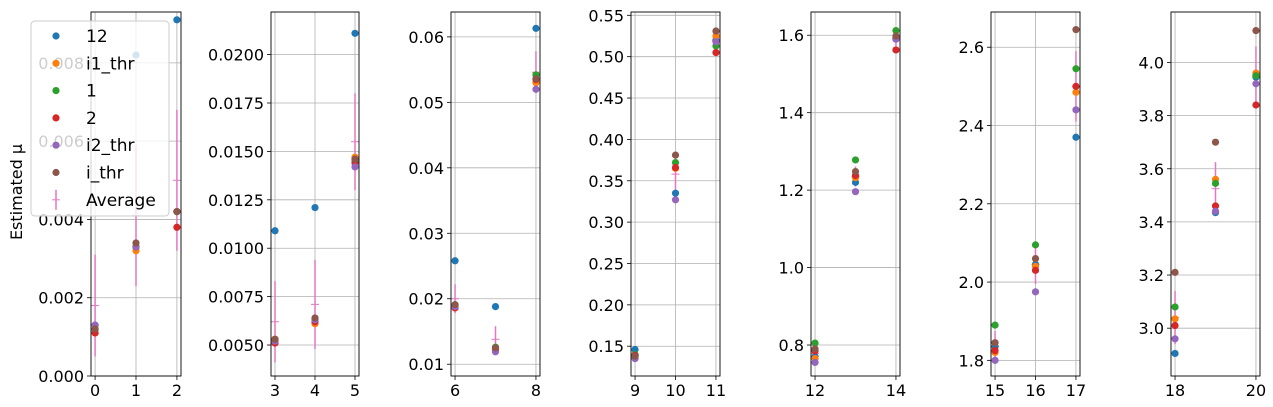  What do you see at coordinates (136, 390) in the screenshot?
I see `x-tick-label: 1` at bounding box center [136, 390].